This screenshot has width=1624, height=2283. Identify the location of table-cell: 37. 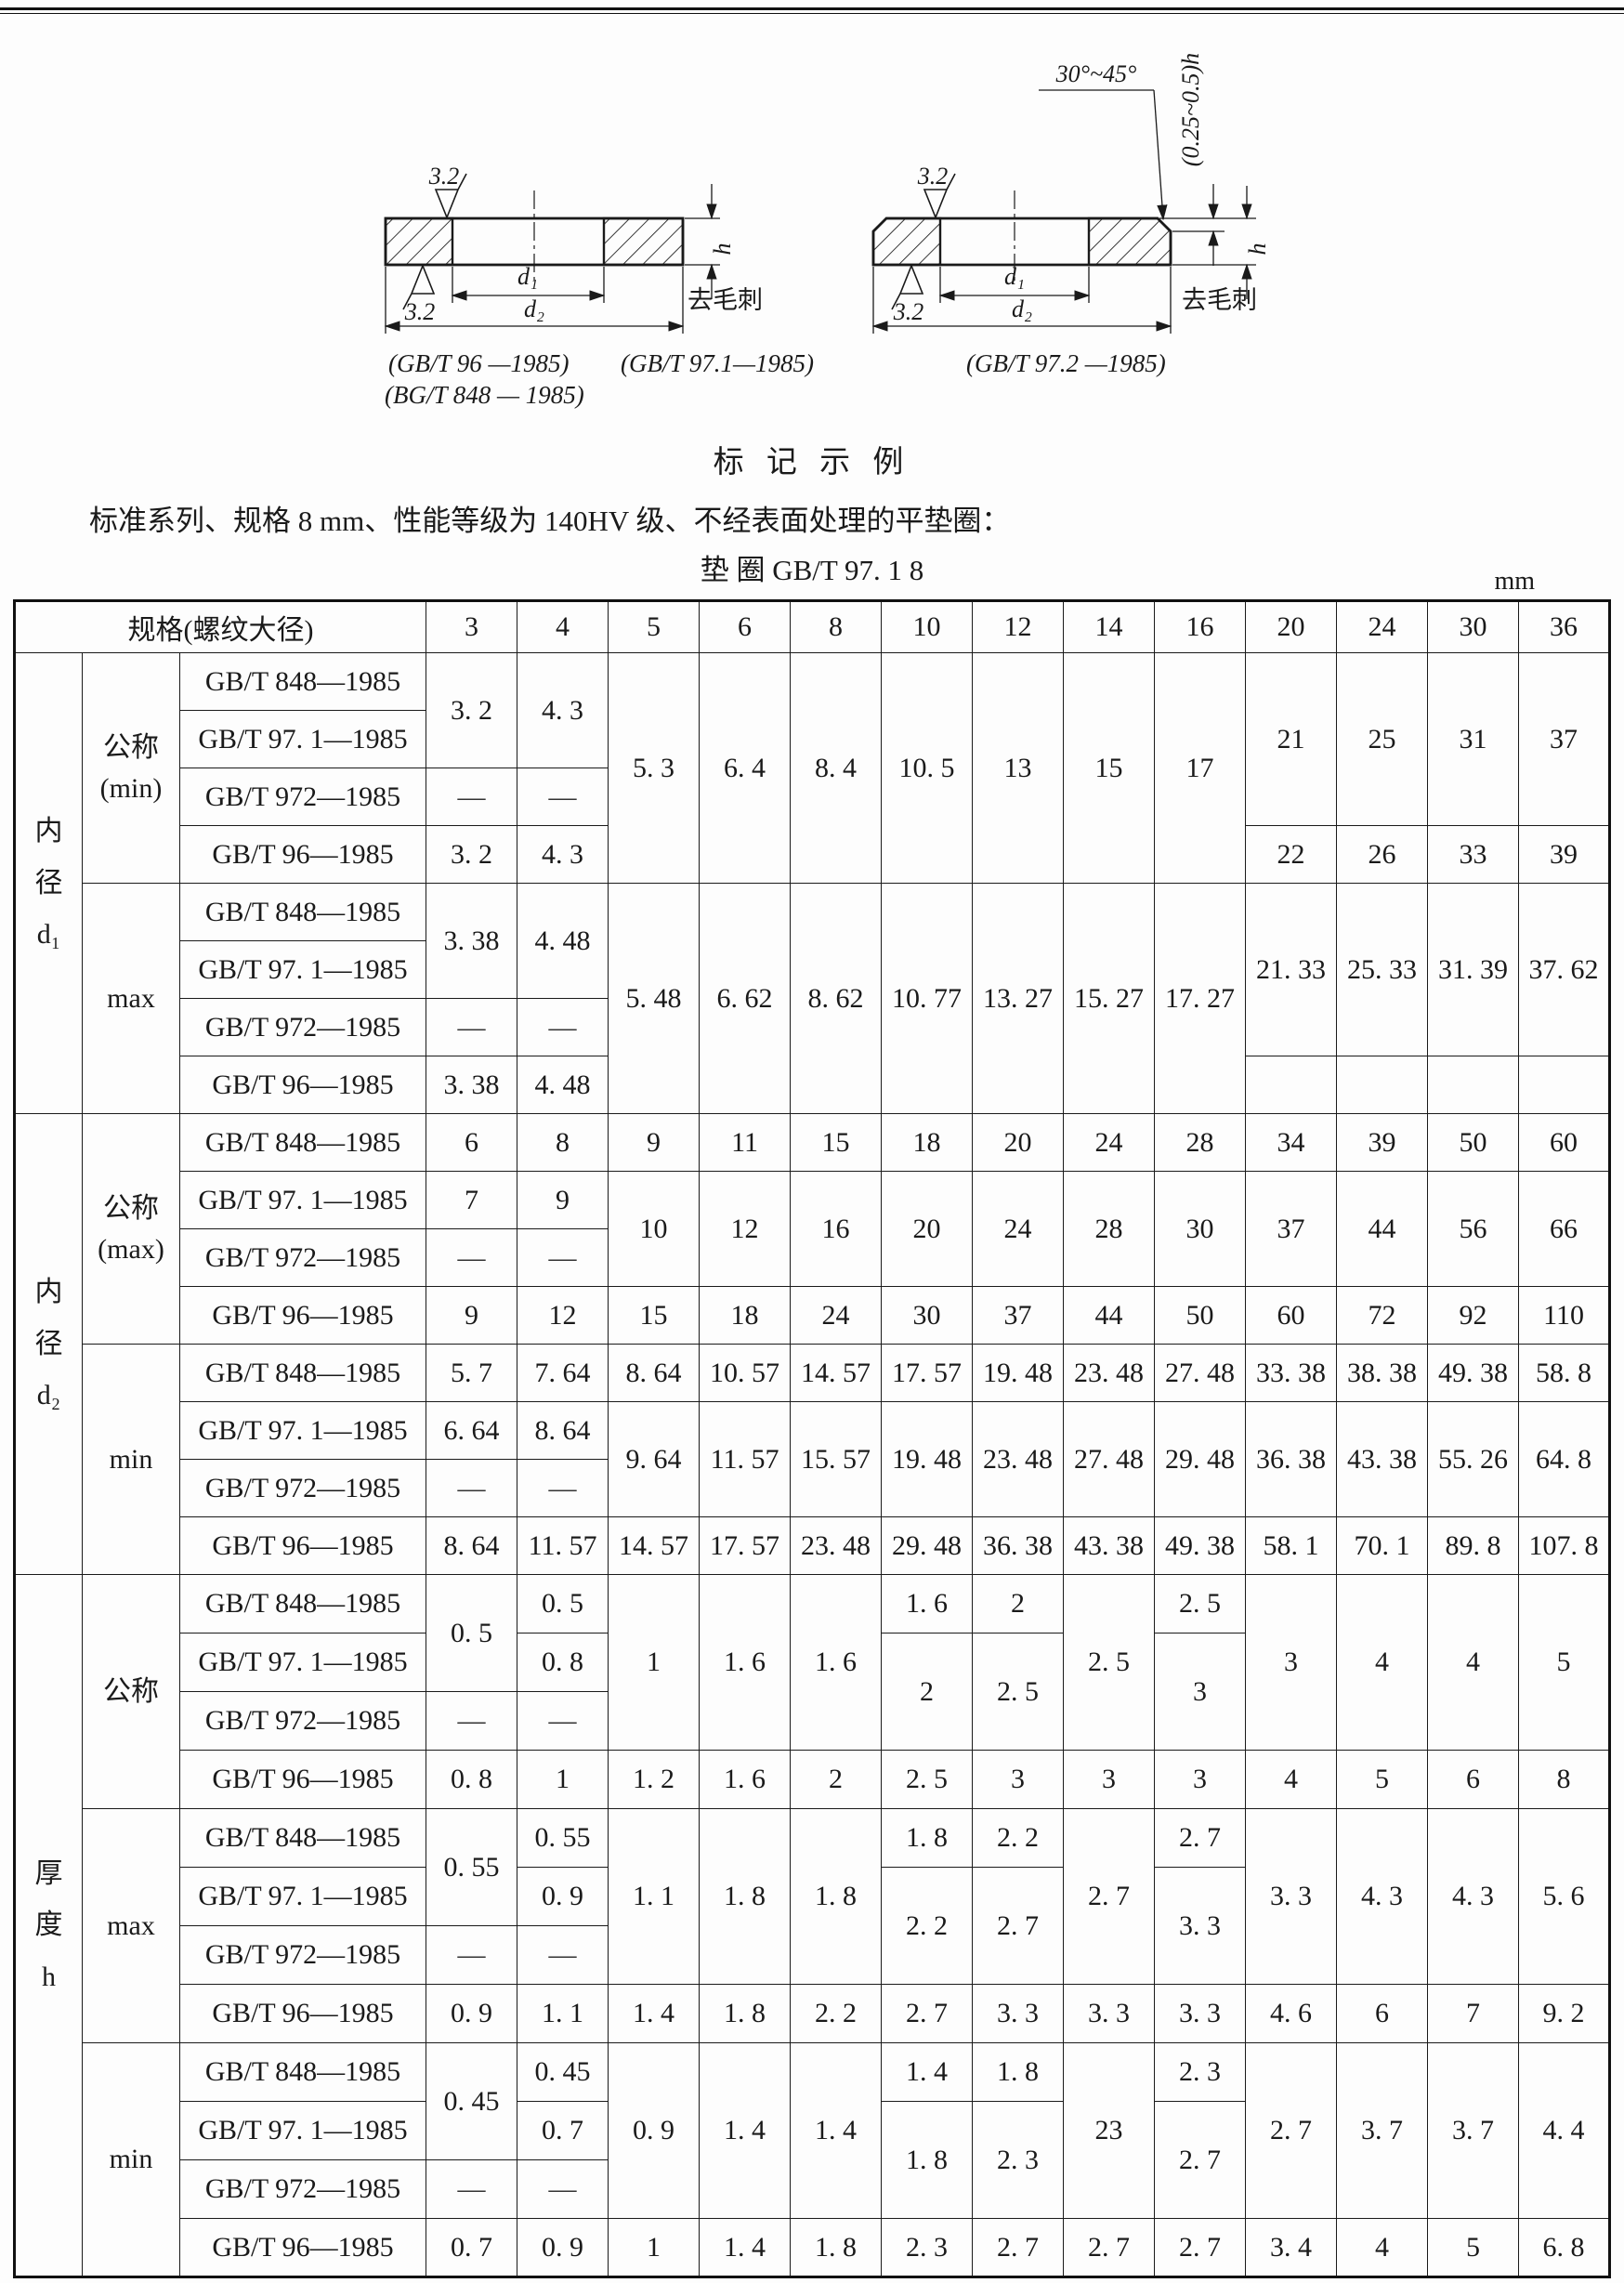
(1292, 1229).